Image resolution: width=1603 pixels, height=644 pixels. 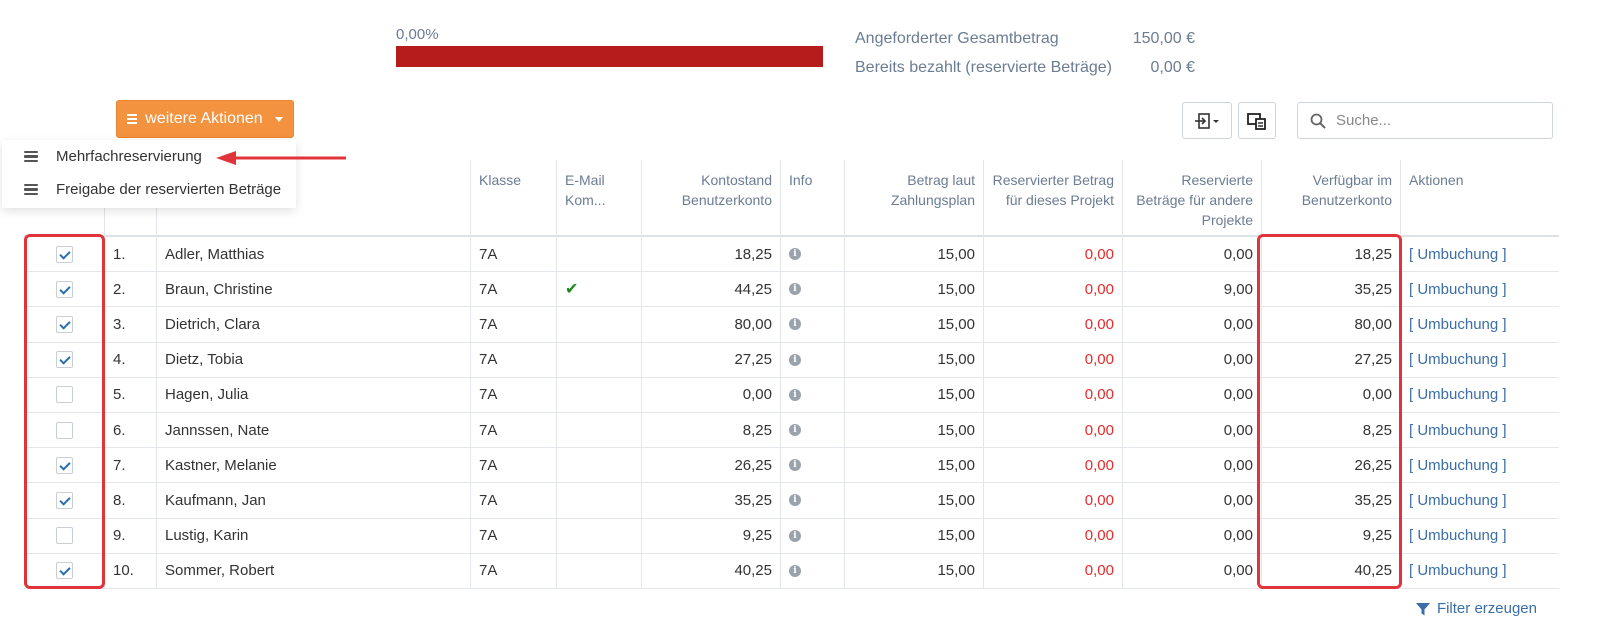 What do you see at coordinates (1172, 67) in the screenshot?
I see `summary-value: 0,00 €` at bounding box center [1172, 67].